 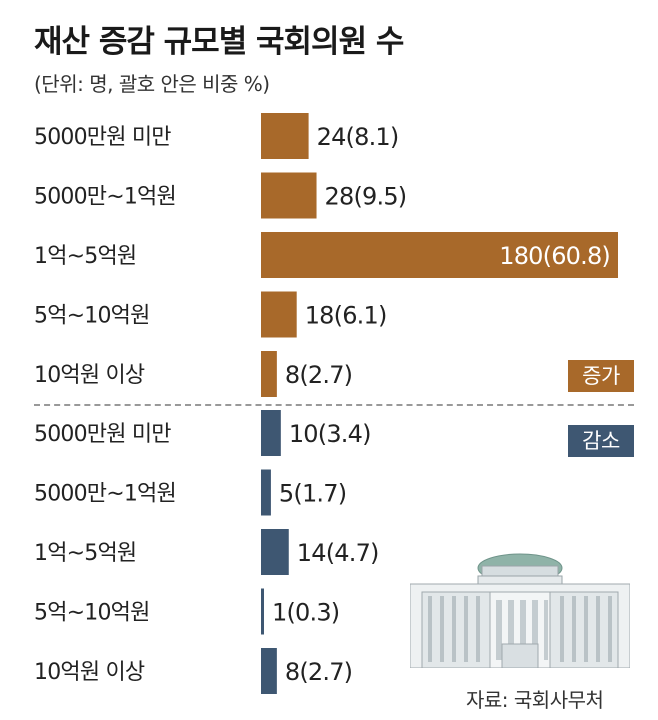 What do you see at coordinates (312, 494) in the screenshot?
I see `data-label: 5(1.7)` at bounding box center [312, 494].